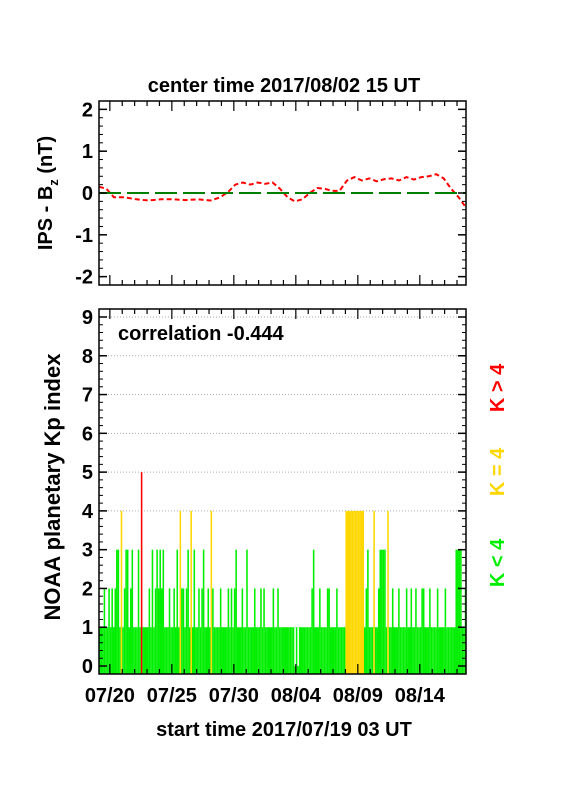  What do you see at coordinates (283, 193) in the screenshot?
I see `bz-x-ticks` at bounding box center [283, 193].